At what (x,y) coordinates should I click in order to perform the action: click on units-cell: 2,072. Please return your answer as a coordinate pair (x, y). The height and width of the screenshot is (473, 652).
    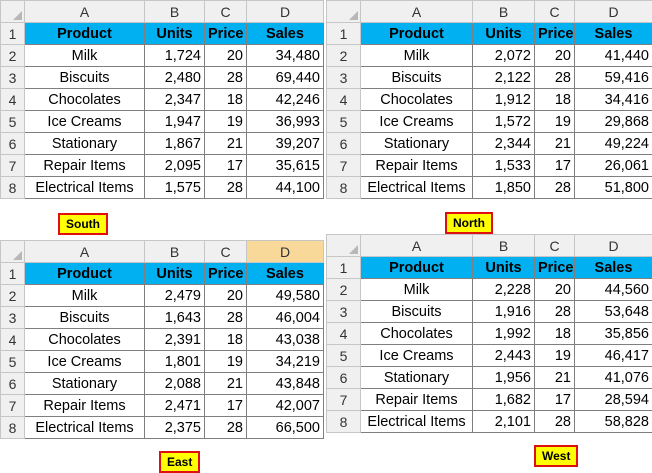
    Looking at the image, I should click on (504, 56).